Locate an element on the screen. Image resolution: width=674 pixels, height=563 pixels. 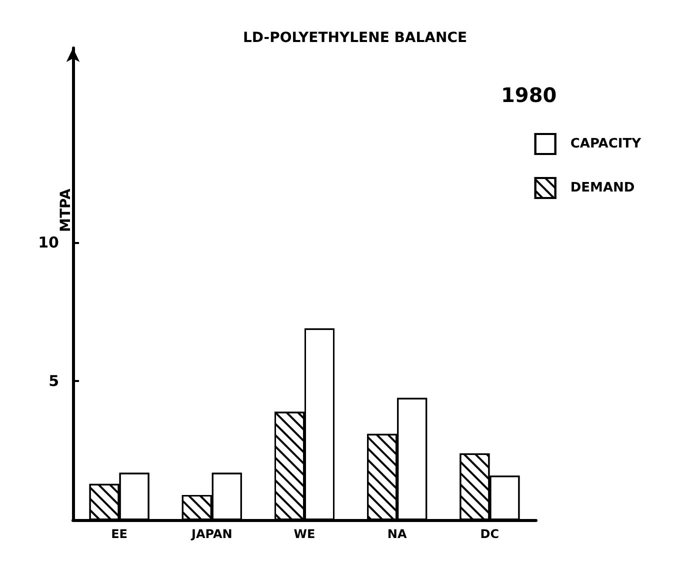
y-tick-label: 10 is located at coordinates (48, 242).